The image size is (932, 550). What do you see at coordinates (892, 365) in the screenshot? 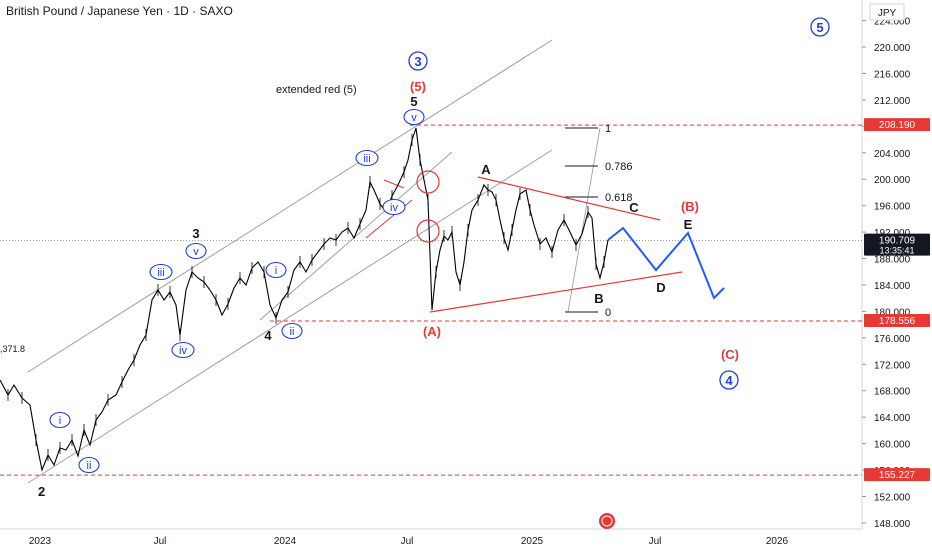
I see `price-tick-label: 172.000` at bounding box center [892, 365].